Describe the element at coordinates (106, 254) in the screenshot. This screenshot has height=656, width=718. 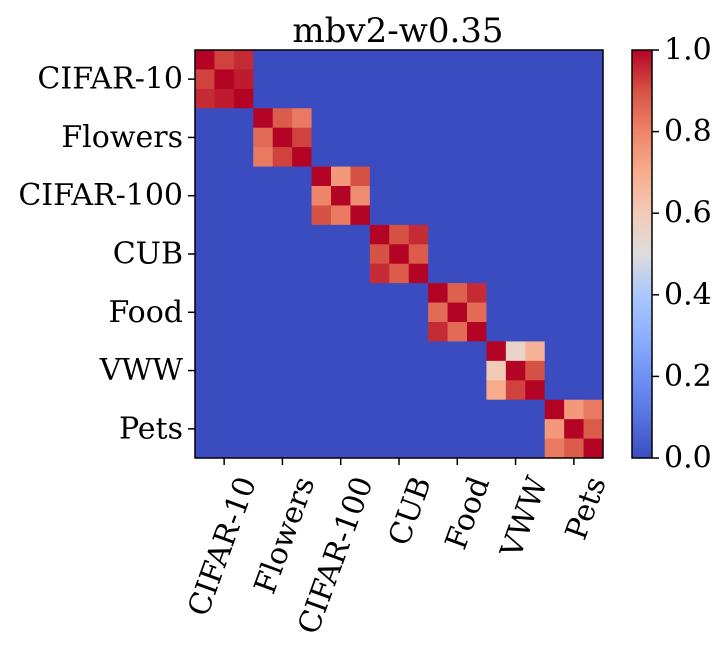
I see `y-axis-ticks: CIFAR-10 Flowers CIFAR-100 CUB Food VWW Pets` at that location.